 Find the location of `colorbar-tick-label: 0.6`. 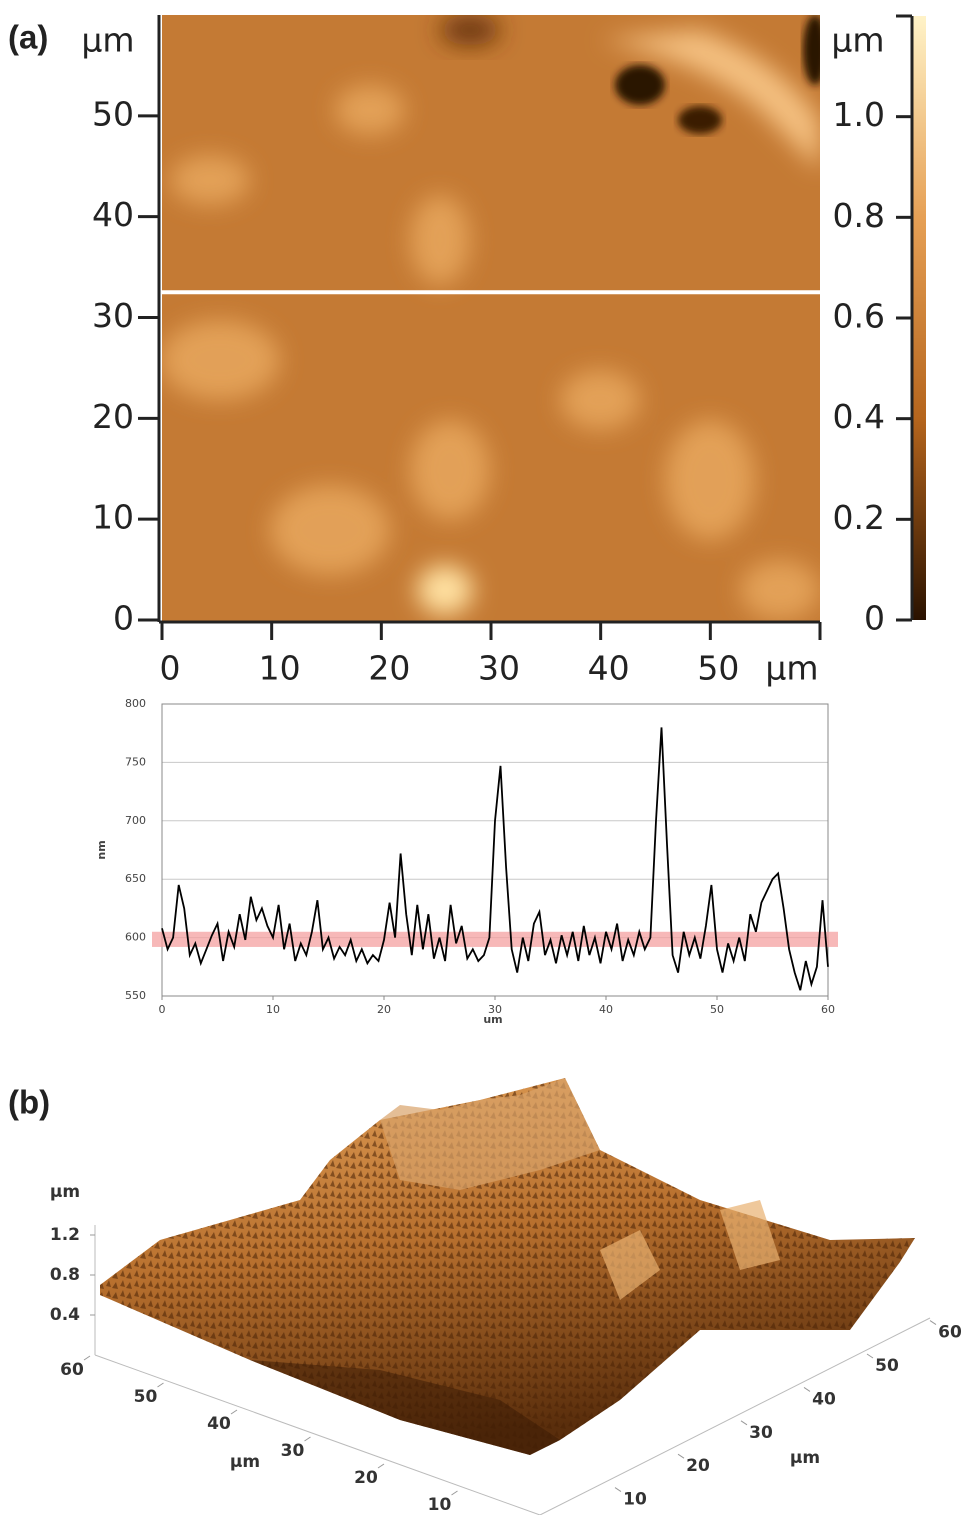

colorbar-tick-label: 0.6 is located at coordinates (859, 316).